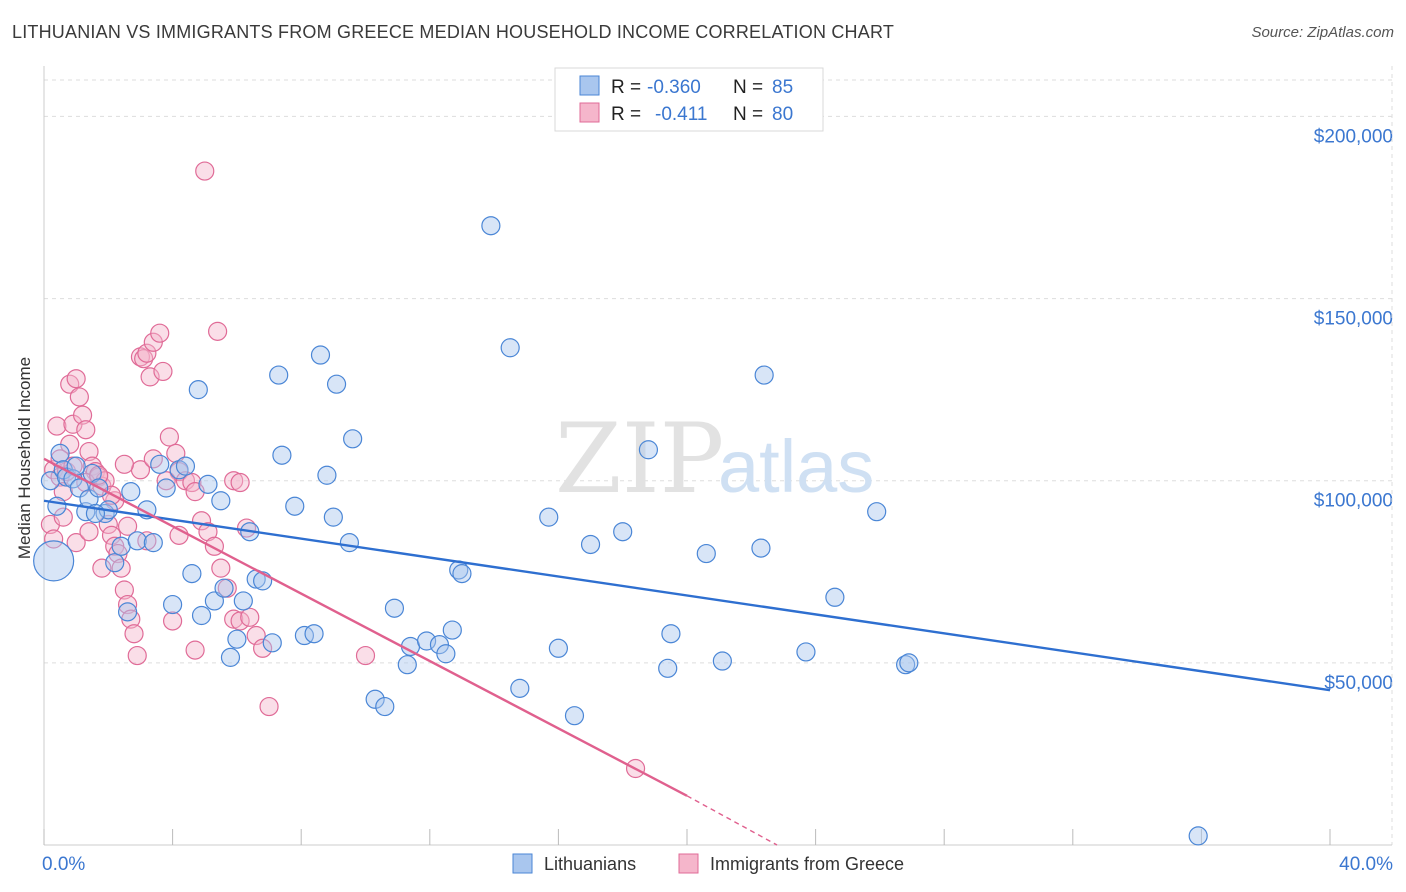  I want to click on x-tick-label-min: 0.0%, so click(63, 864).